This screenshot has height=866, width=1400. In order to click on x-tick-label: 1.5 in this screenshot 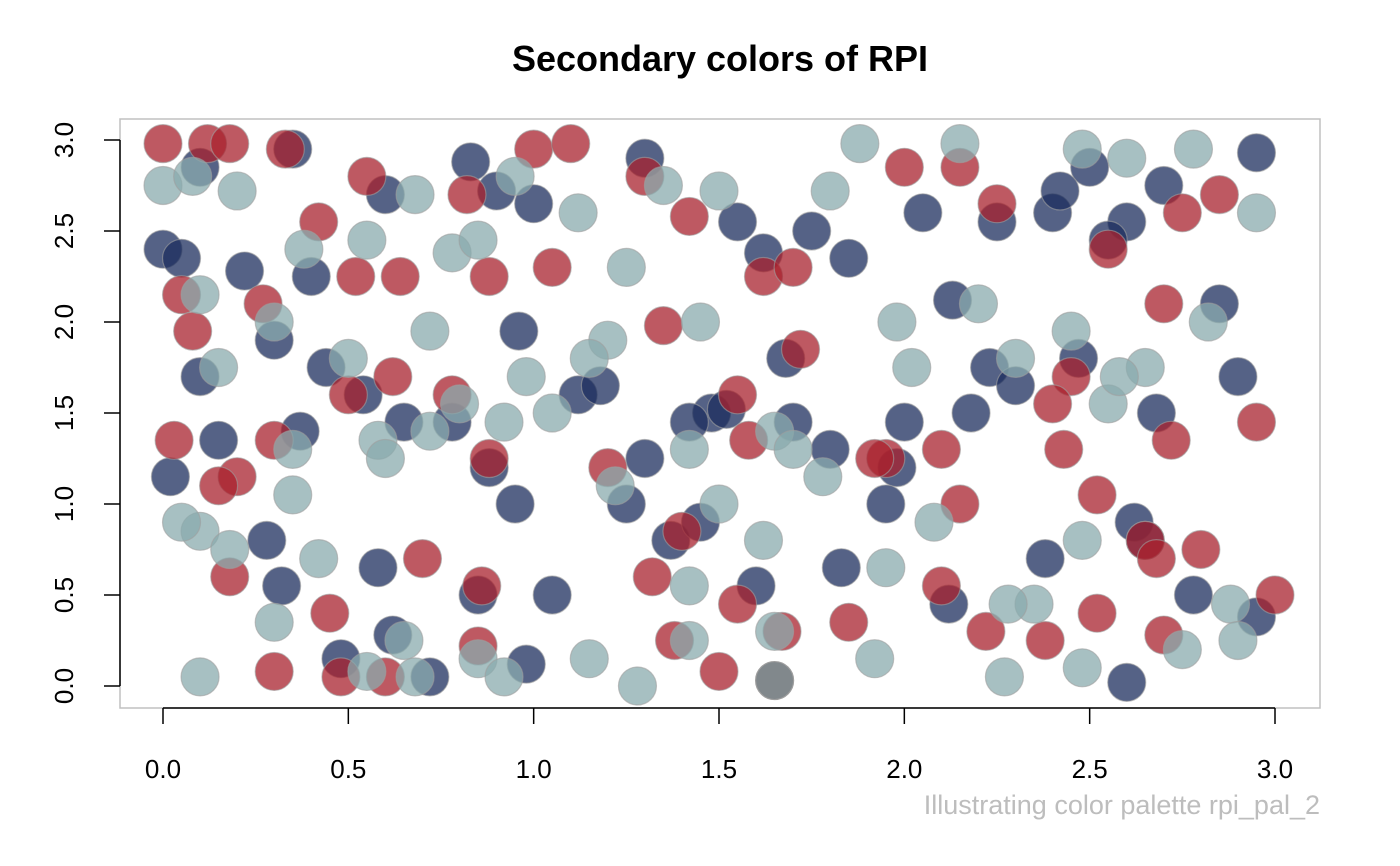, I will do `click(719, 769)`.